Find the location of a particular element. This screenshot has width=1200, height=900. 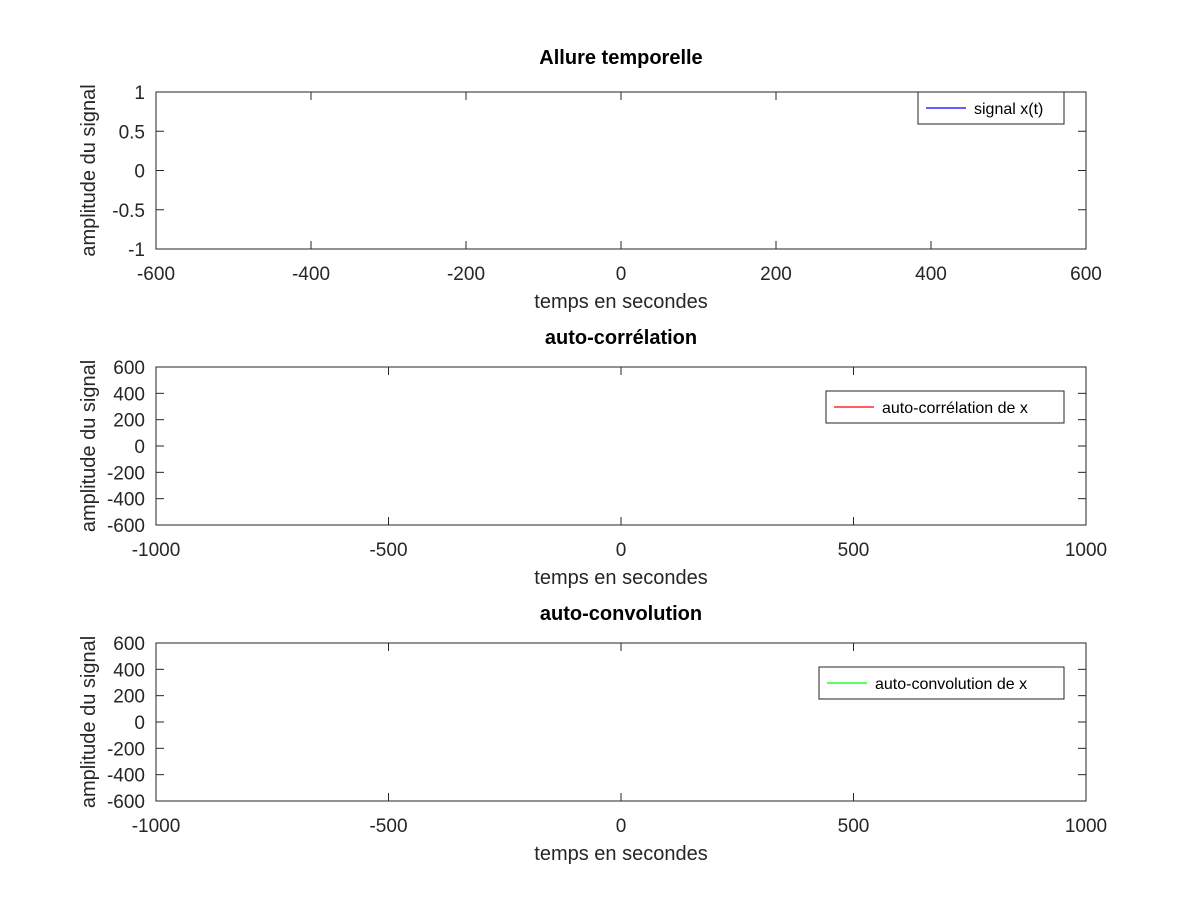

legend-label: auto-corrélation de x is located at coordinates (955, 408).